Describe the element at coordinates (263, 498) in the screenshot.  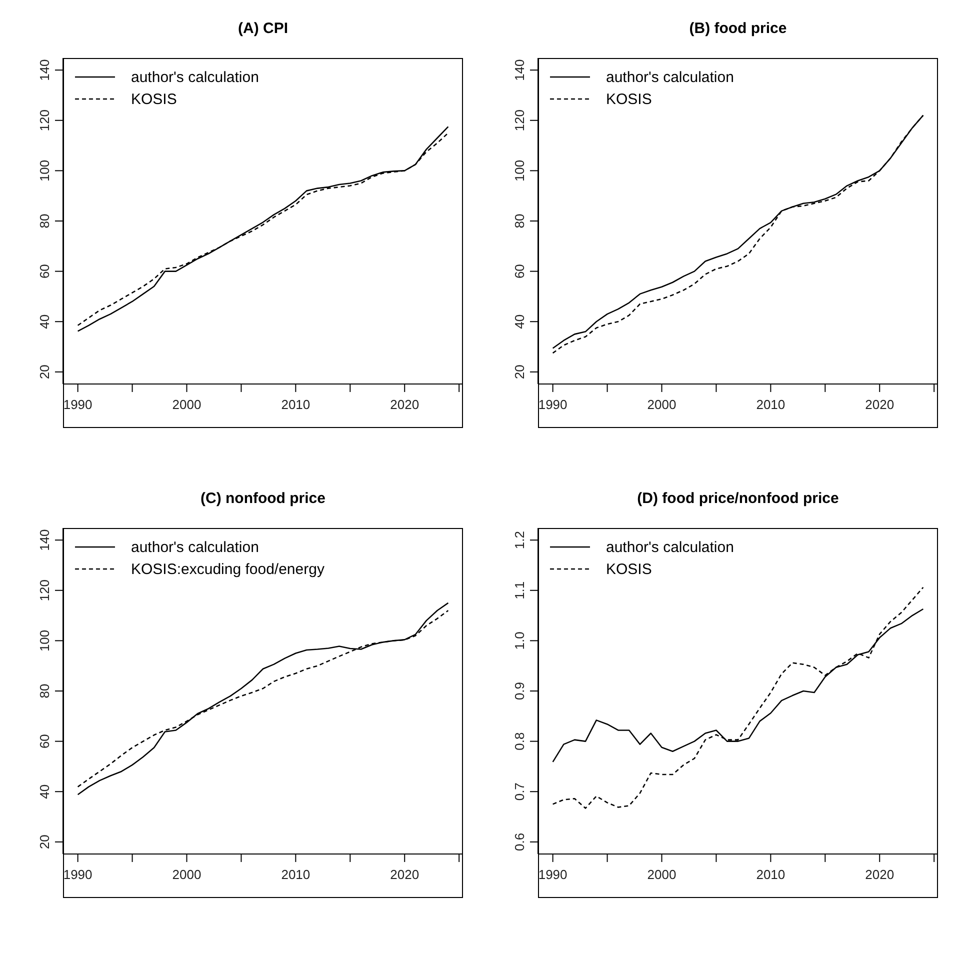
I see `chart-title: (C) nonfood price` at that location.